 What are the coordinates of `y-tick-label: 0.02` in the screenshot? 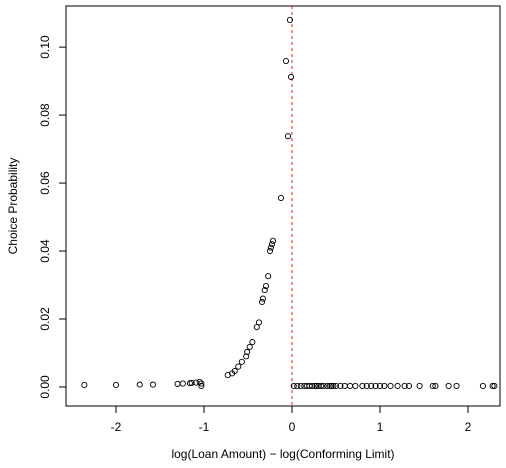 It's located at (45, 319).